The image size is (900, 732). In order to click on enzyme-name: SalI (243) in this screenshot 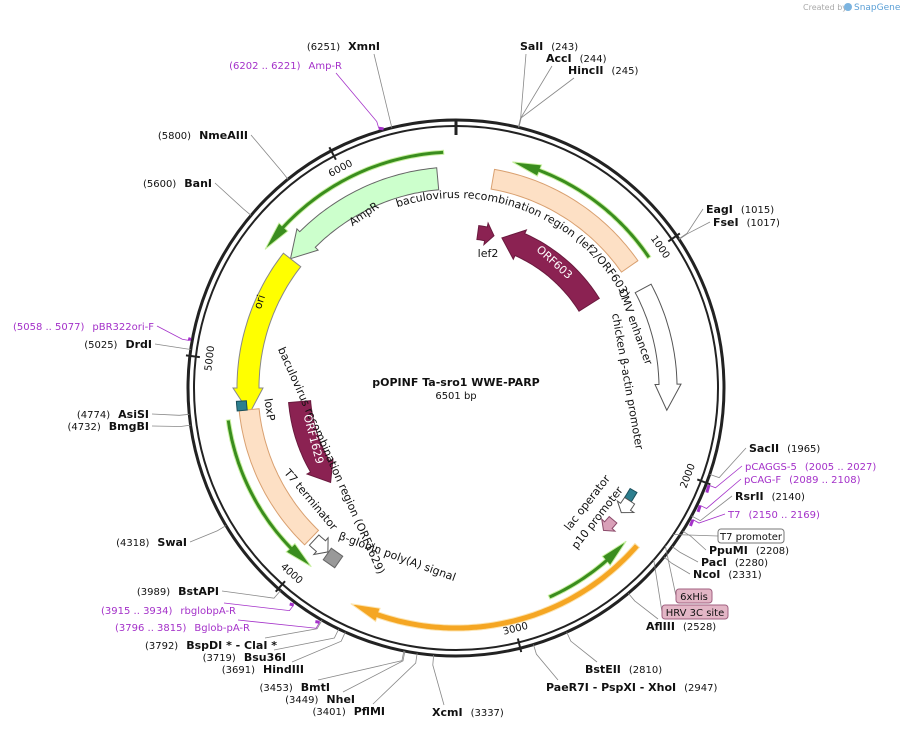, I will do `click(549, 46)`.